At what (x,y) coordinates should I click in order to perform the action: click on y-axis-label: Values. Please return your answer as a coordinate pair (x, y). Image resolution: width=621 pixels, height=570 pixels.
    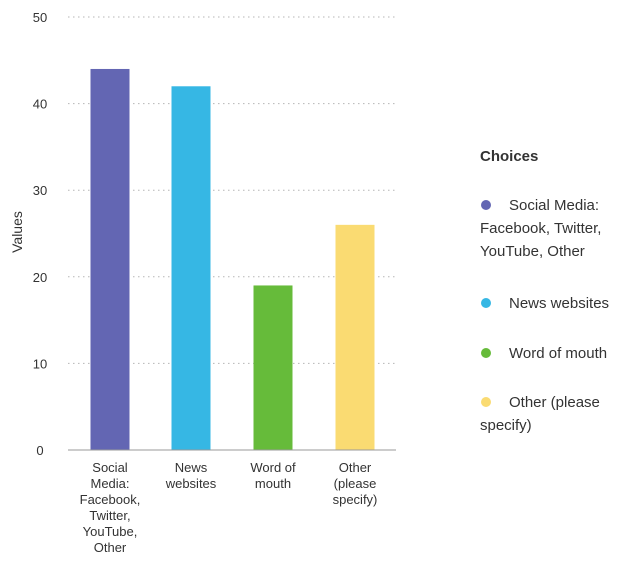
    Looking at the image, I should click on (17, 232).